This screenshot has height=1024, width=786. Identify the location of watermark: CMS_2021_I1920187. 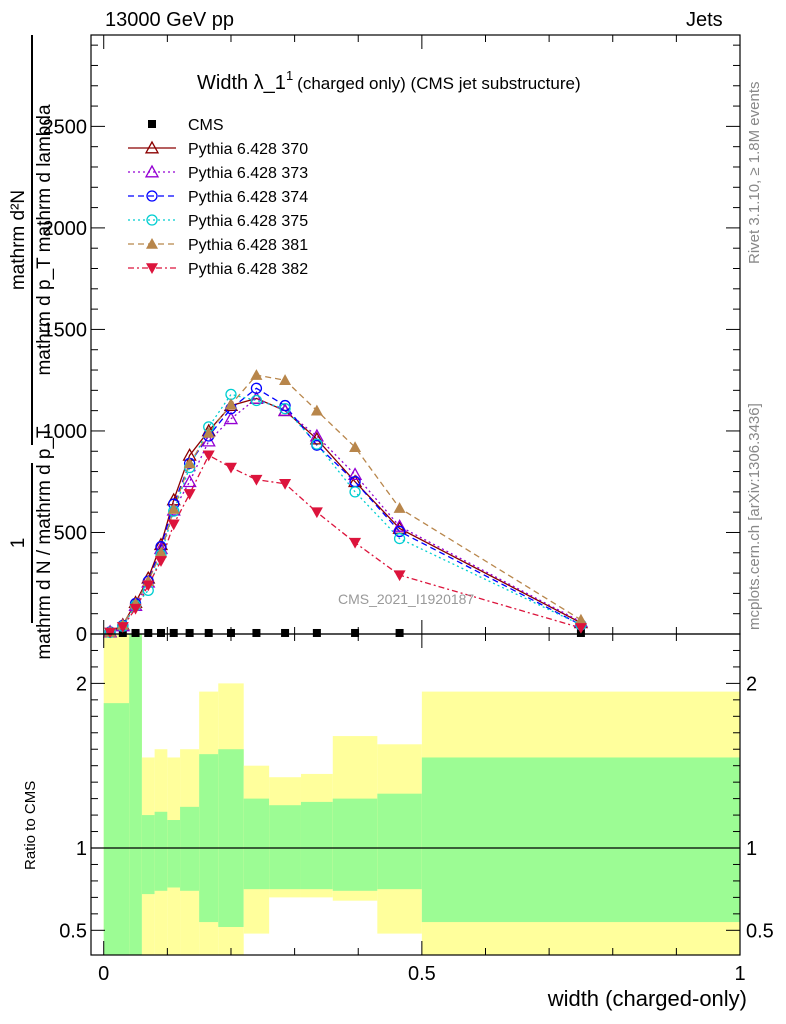
(406, 599).